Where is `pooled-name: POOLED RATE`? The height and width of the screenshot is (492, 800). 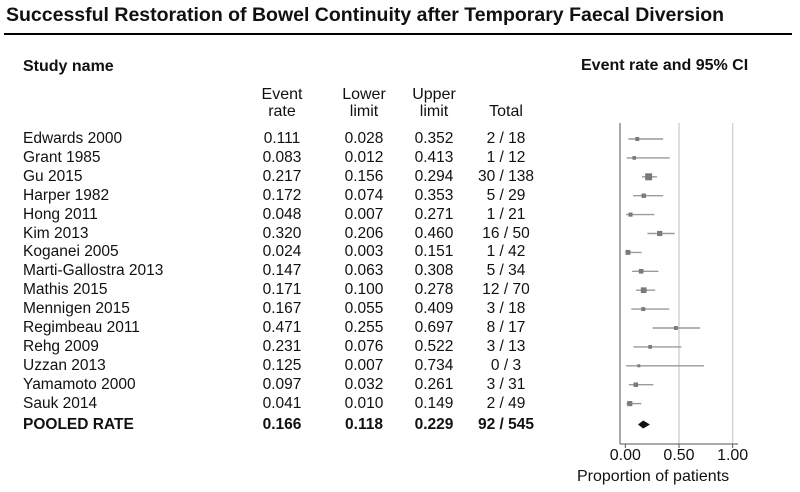 pooled-name: POOLED RATE is located at coordinates (78, 424).